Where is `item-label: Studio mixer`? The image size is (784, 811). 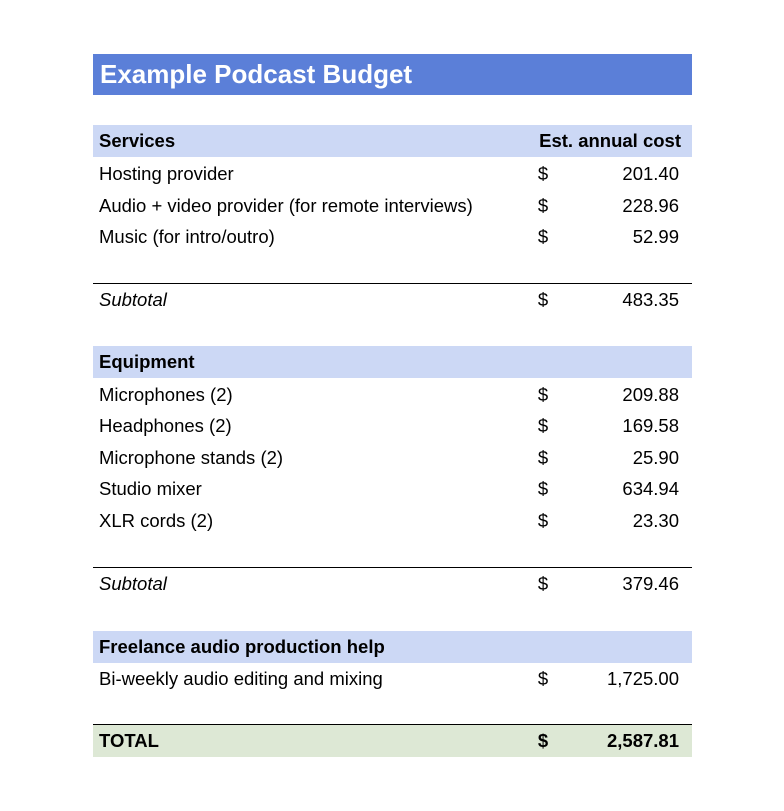 item-label: Studio mixer is located at coordinates (150, 488).